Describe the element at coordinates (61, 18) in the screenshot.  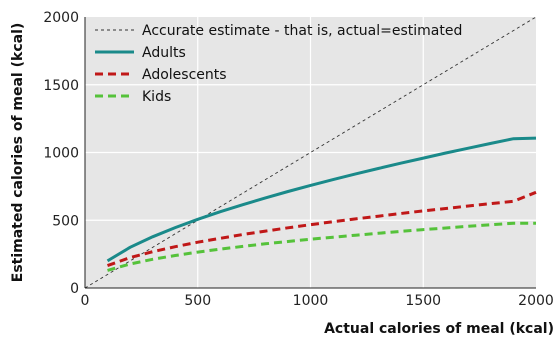
I see `y-tick-label: 2000` at that location.